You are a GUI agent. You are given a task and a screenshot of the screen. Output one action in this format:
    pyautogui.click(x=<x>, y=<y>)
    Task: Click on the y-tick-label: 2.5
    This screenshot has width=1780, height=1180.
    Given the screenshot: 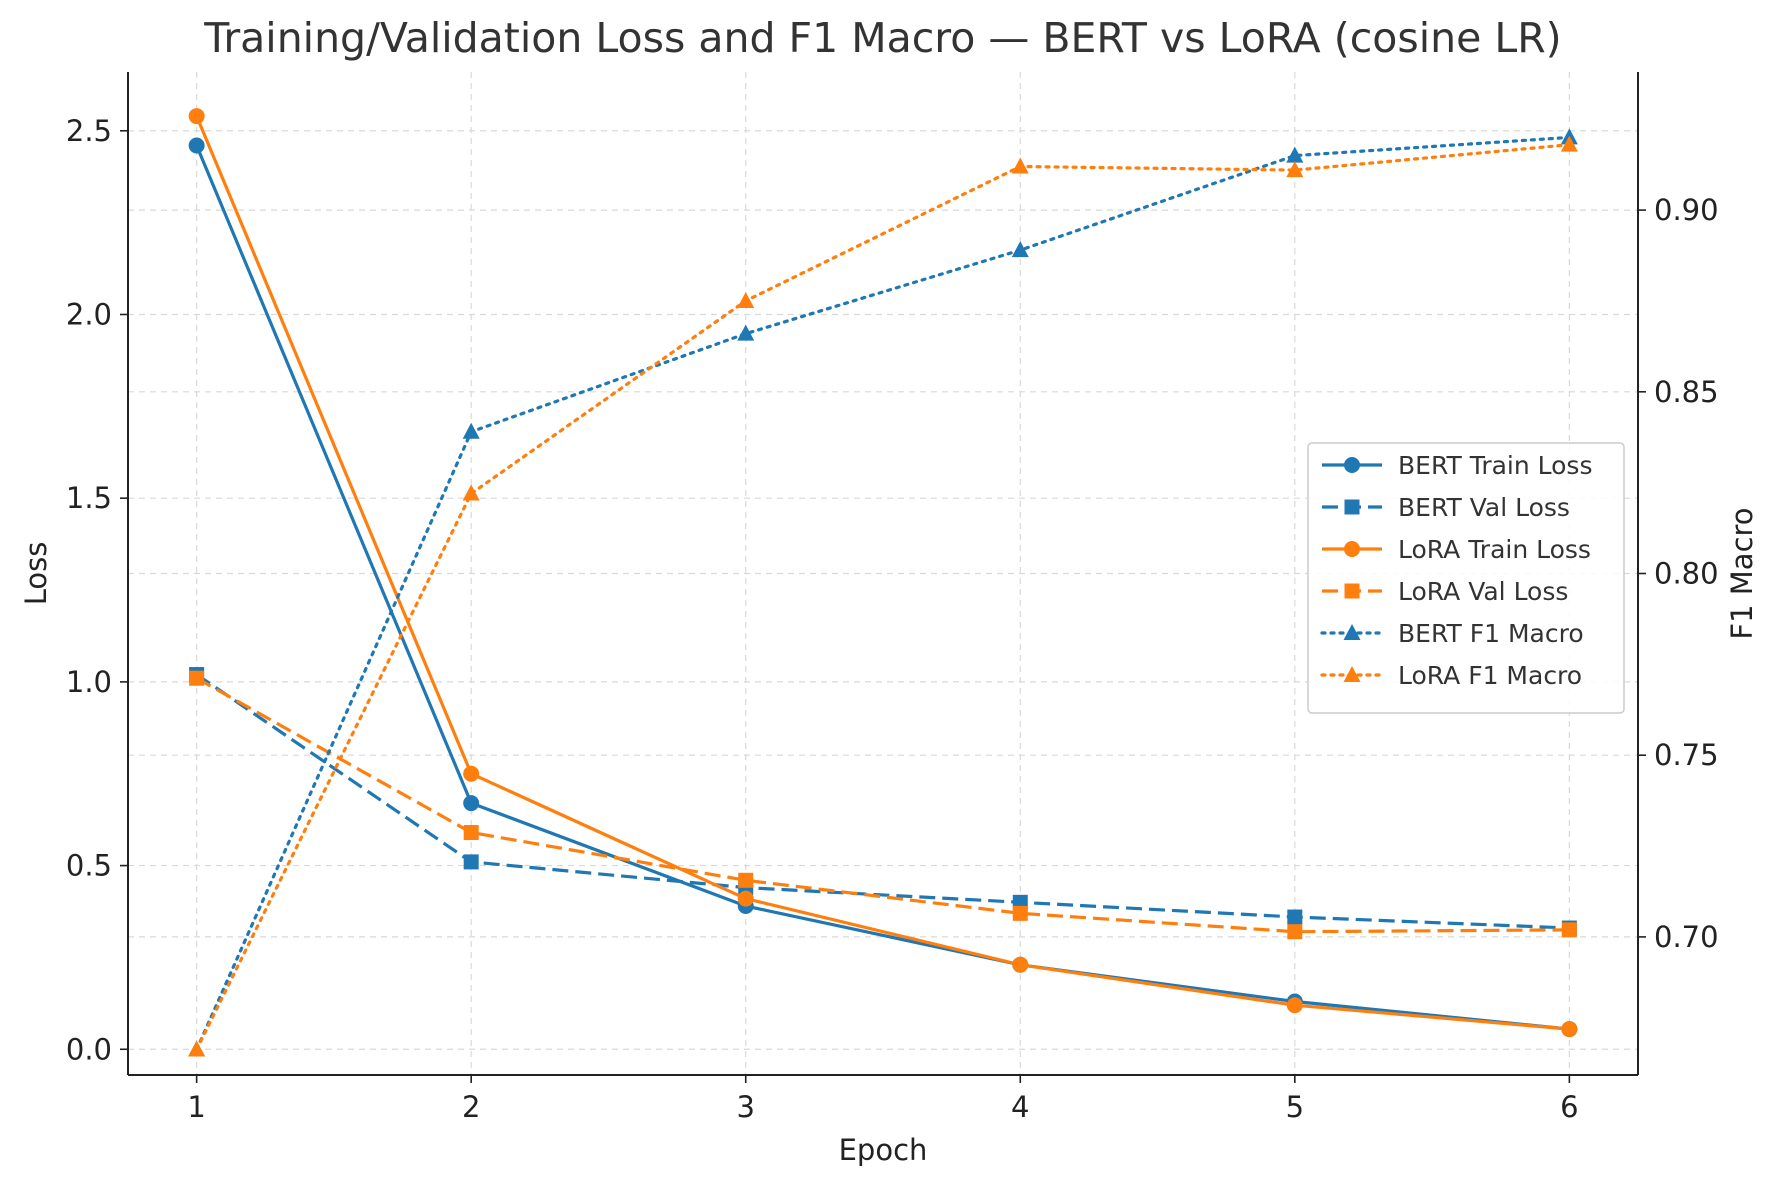 What is the action you would take?
    pyautogui.click(x=89, y=131)
    